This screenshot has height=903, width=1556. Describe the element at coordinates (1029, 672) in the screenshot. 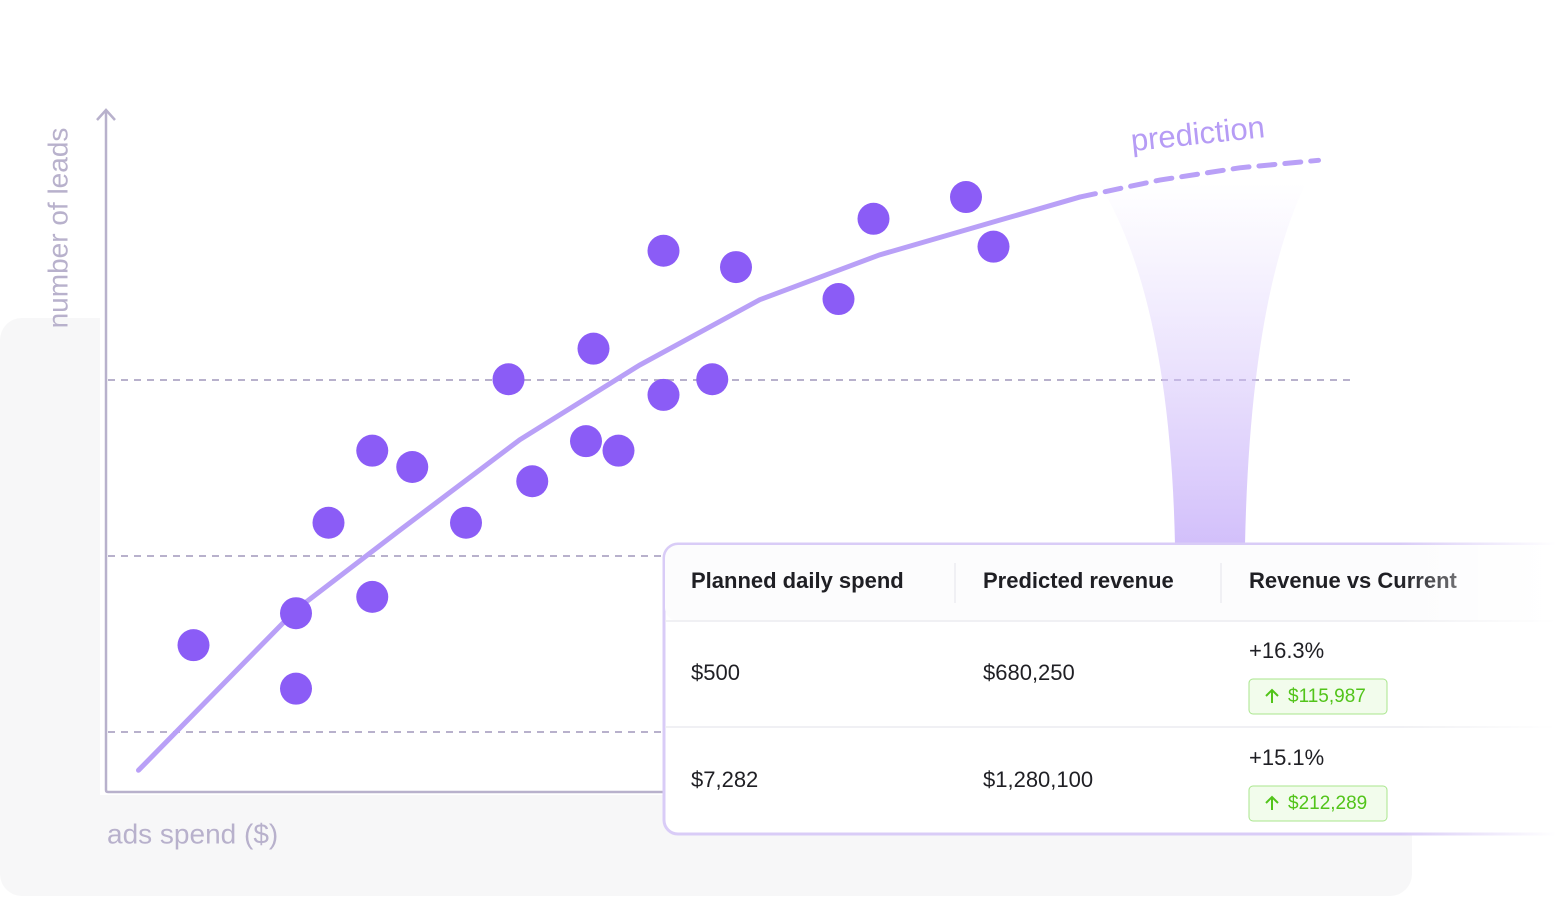

I see `cell: $680,250` at that location.